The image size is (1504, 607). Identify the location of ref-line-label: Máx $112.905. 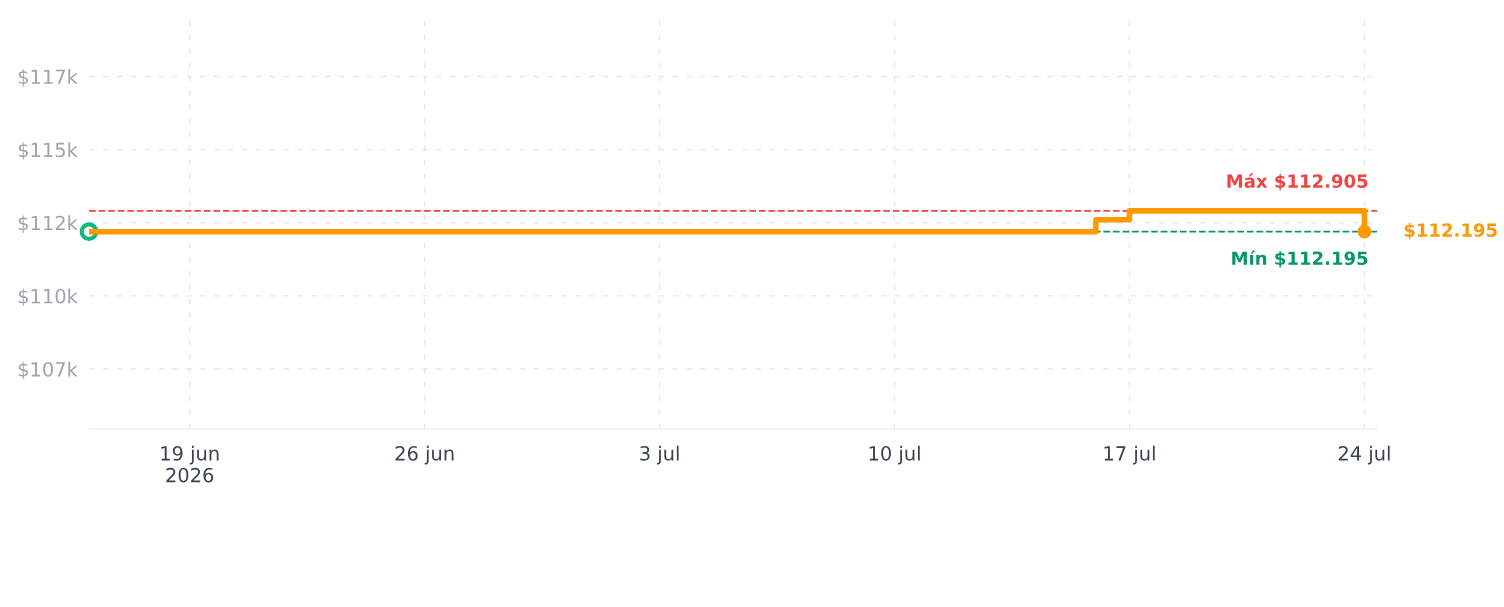
(1297, 182).